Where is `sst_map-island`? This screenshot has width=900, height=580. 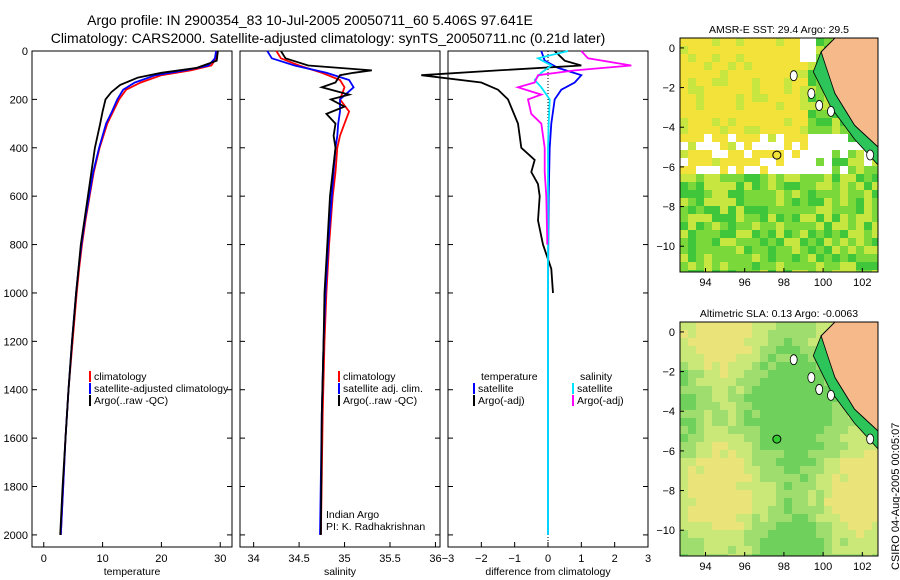
sst_map-island is located at coordinates (819, 105).